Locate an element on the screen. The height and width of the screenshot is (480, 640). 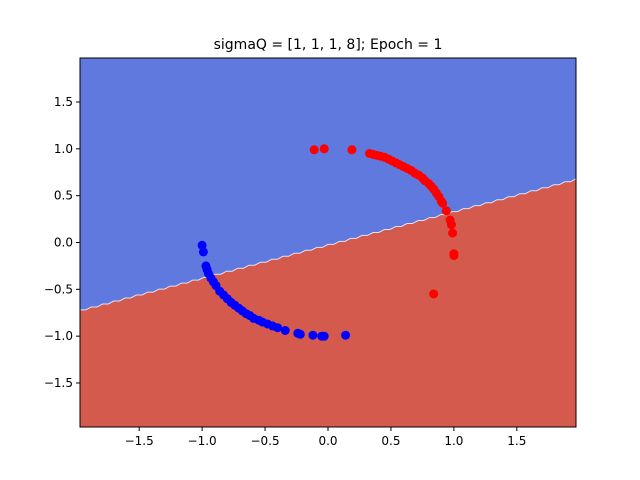
x-tick-label: −1.5 is located at coordinates (139, 441).